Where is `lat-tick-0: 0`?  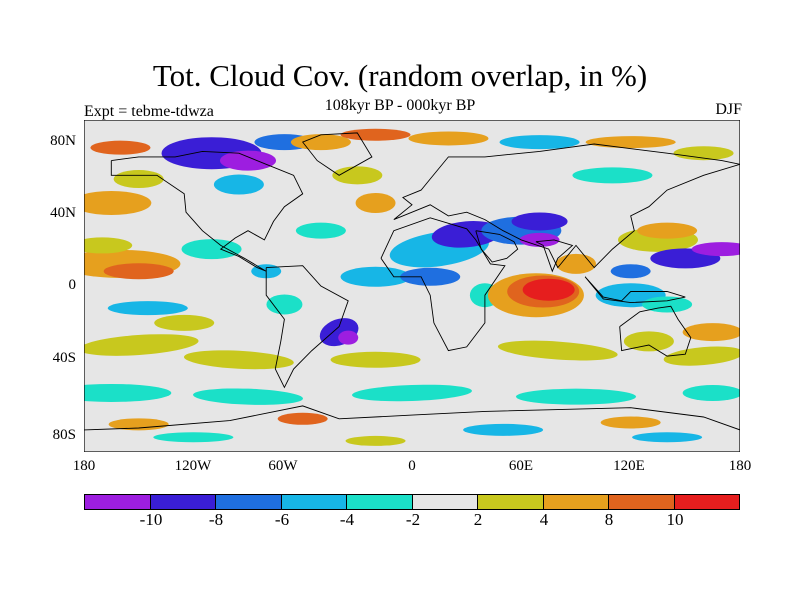
lat-tick-0: 0 is located at coordinates (72, 285).